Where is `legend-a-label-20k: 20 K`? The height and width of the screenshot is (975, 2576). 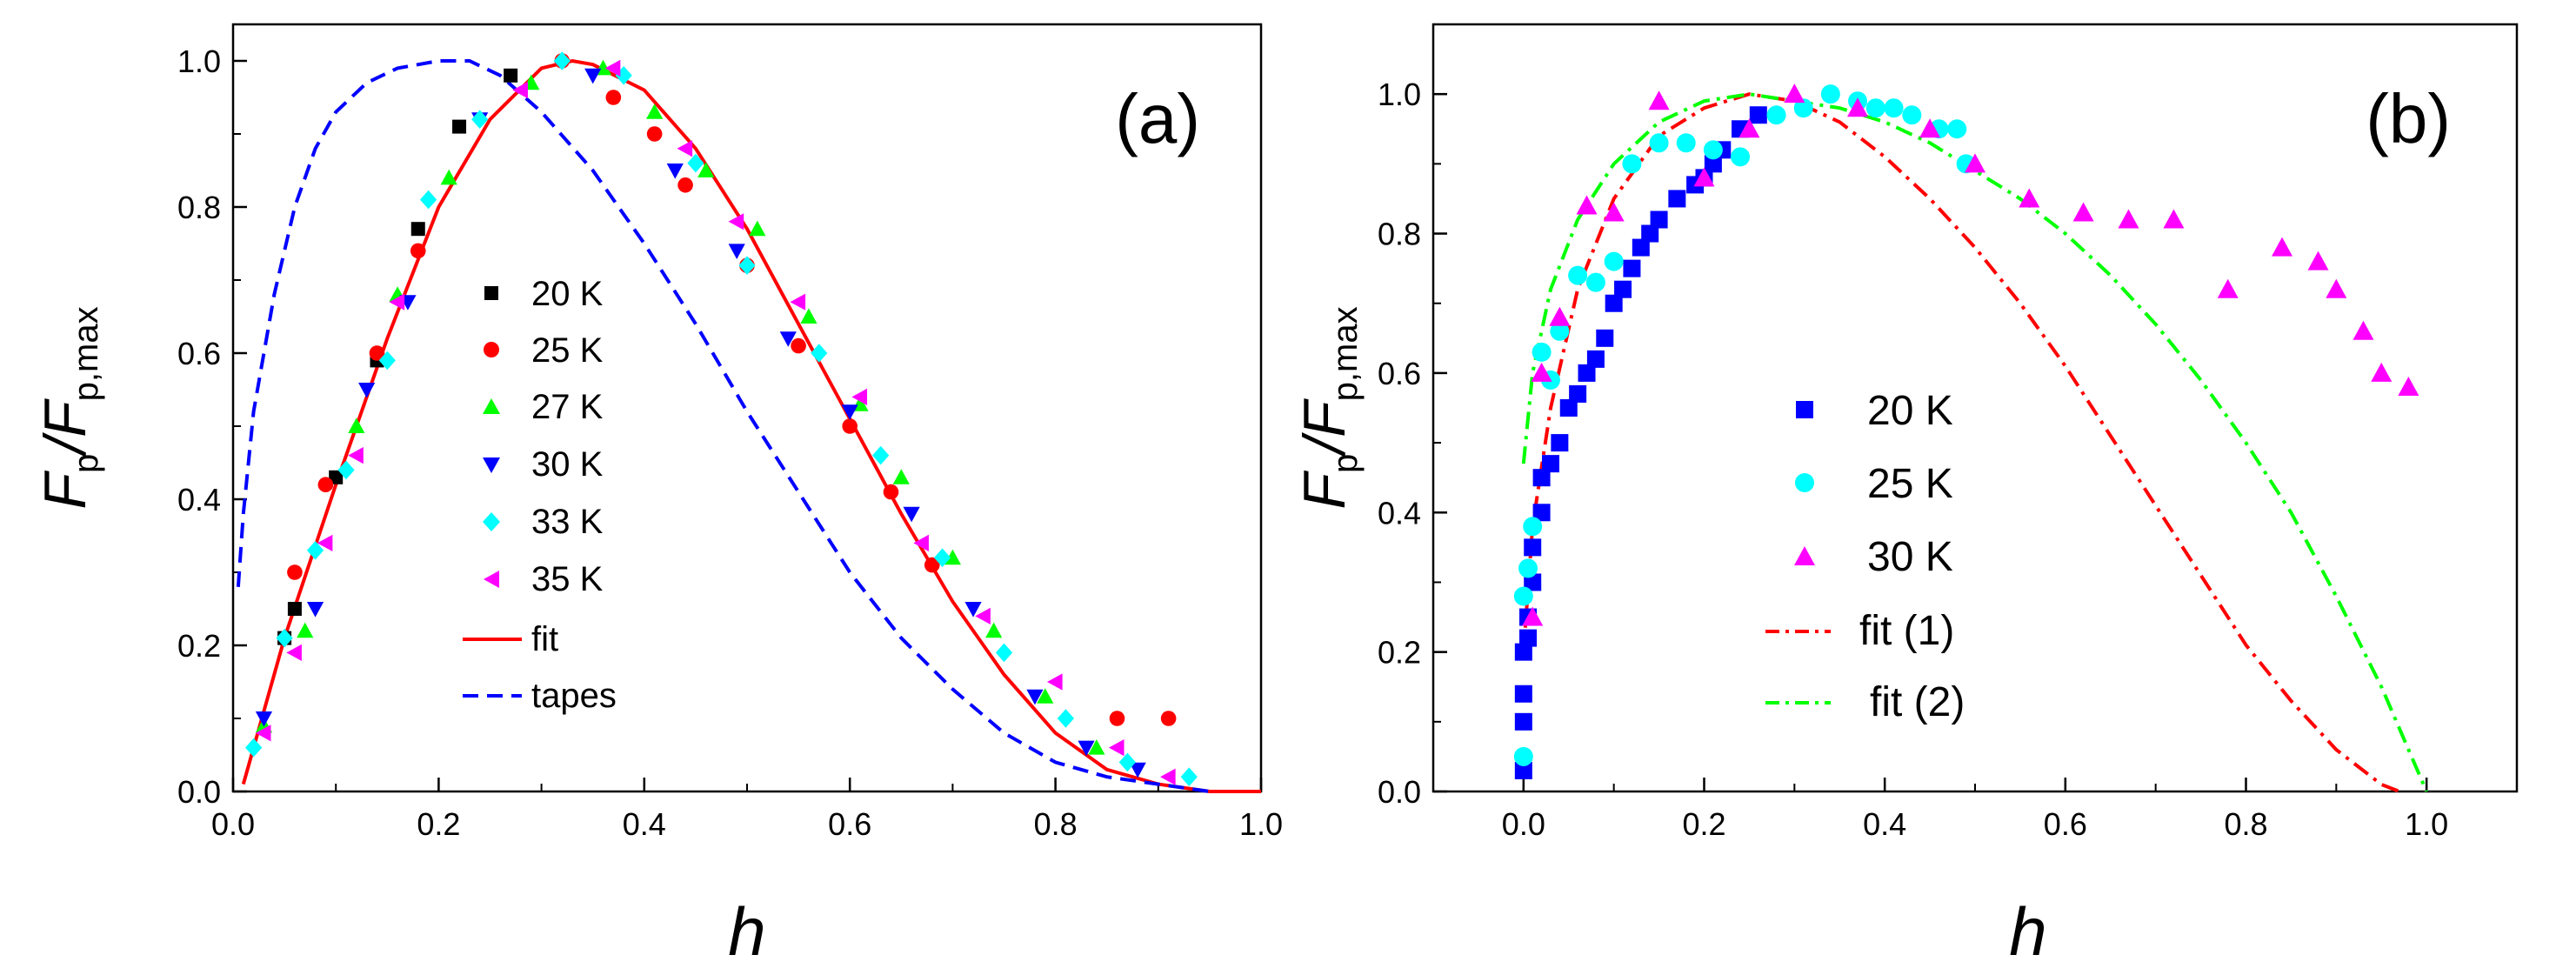 legend-a-label-20k: 20 K is located at coordinates (567, 294).